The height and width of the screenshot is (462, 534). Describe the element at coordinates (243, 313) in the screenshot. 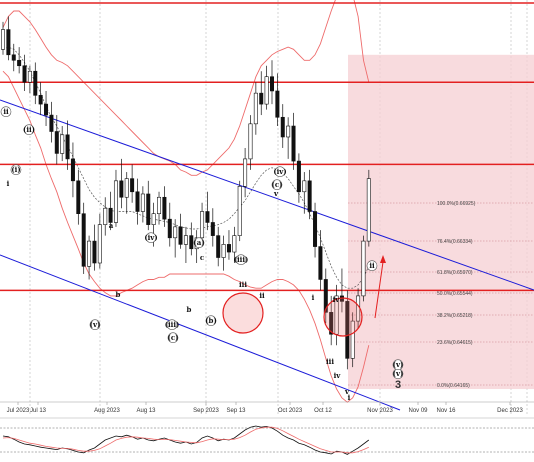

I see `highlight-circle-left` at that location.